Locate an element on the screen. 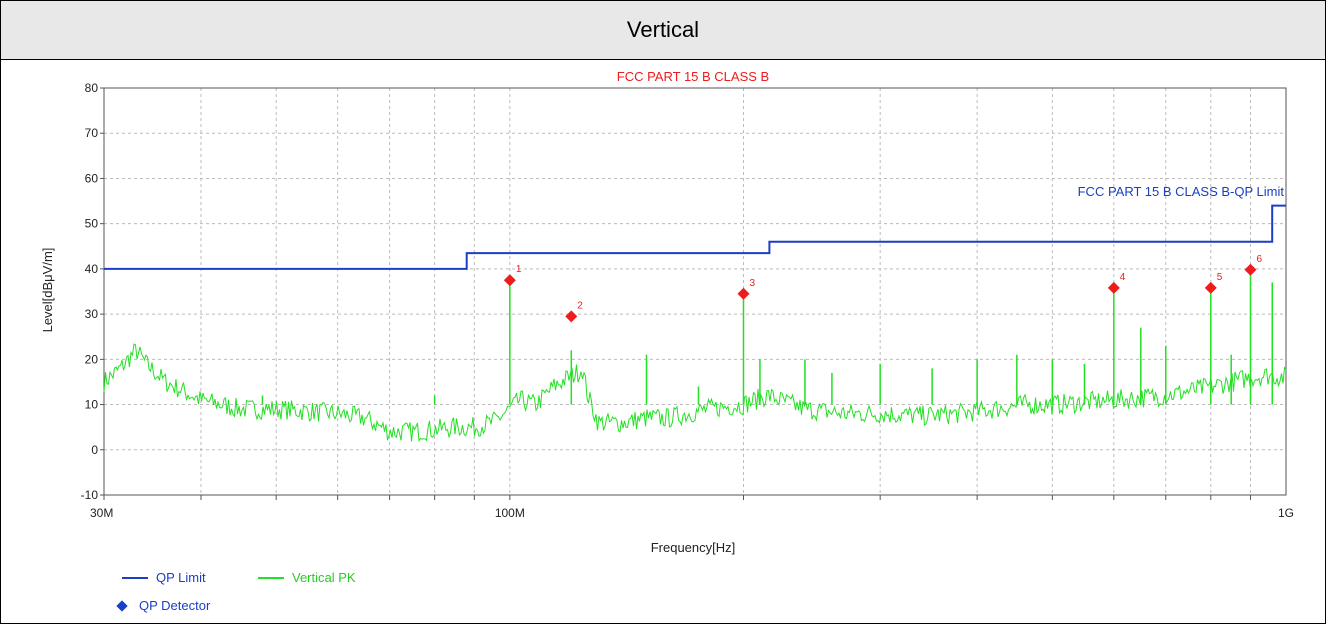  qp-marker-label: 5 is located at coordinates (1220, 277).